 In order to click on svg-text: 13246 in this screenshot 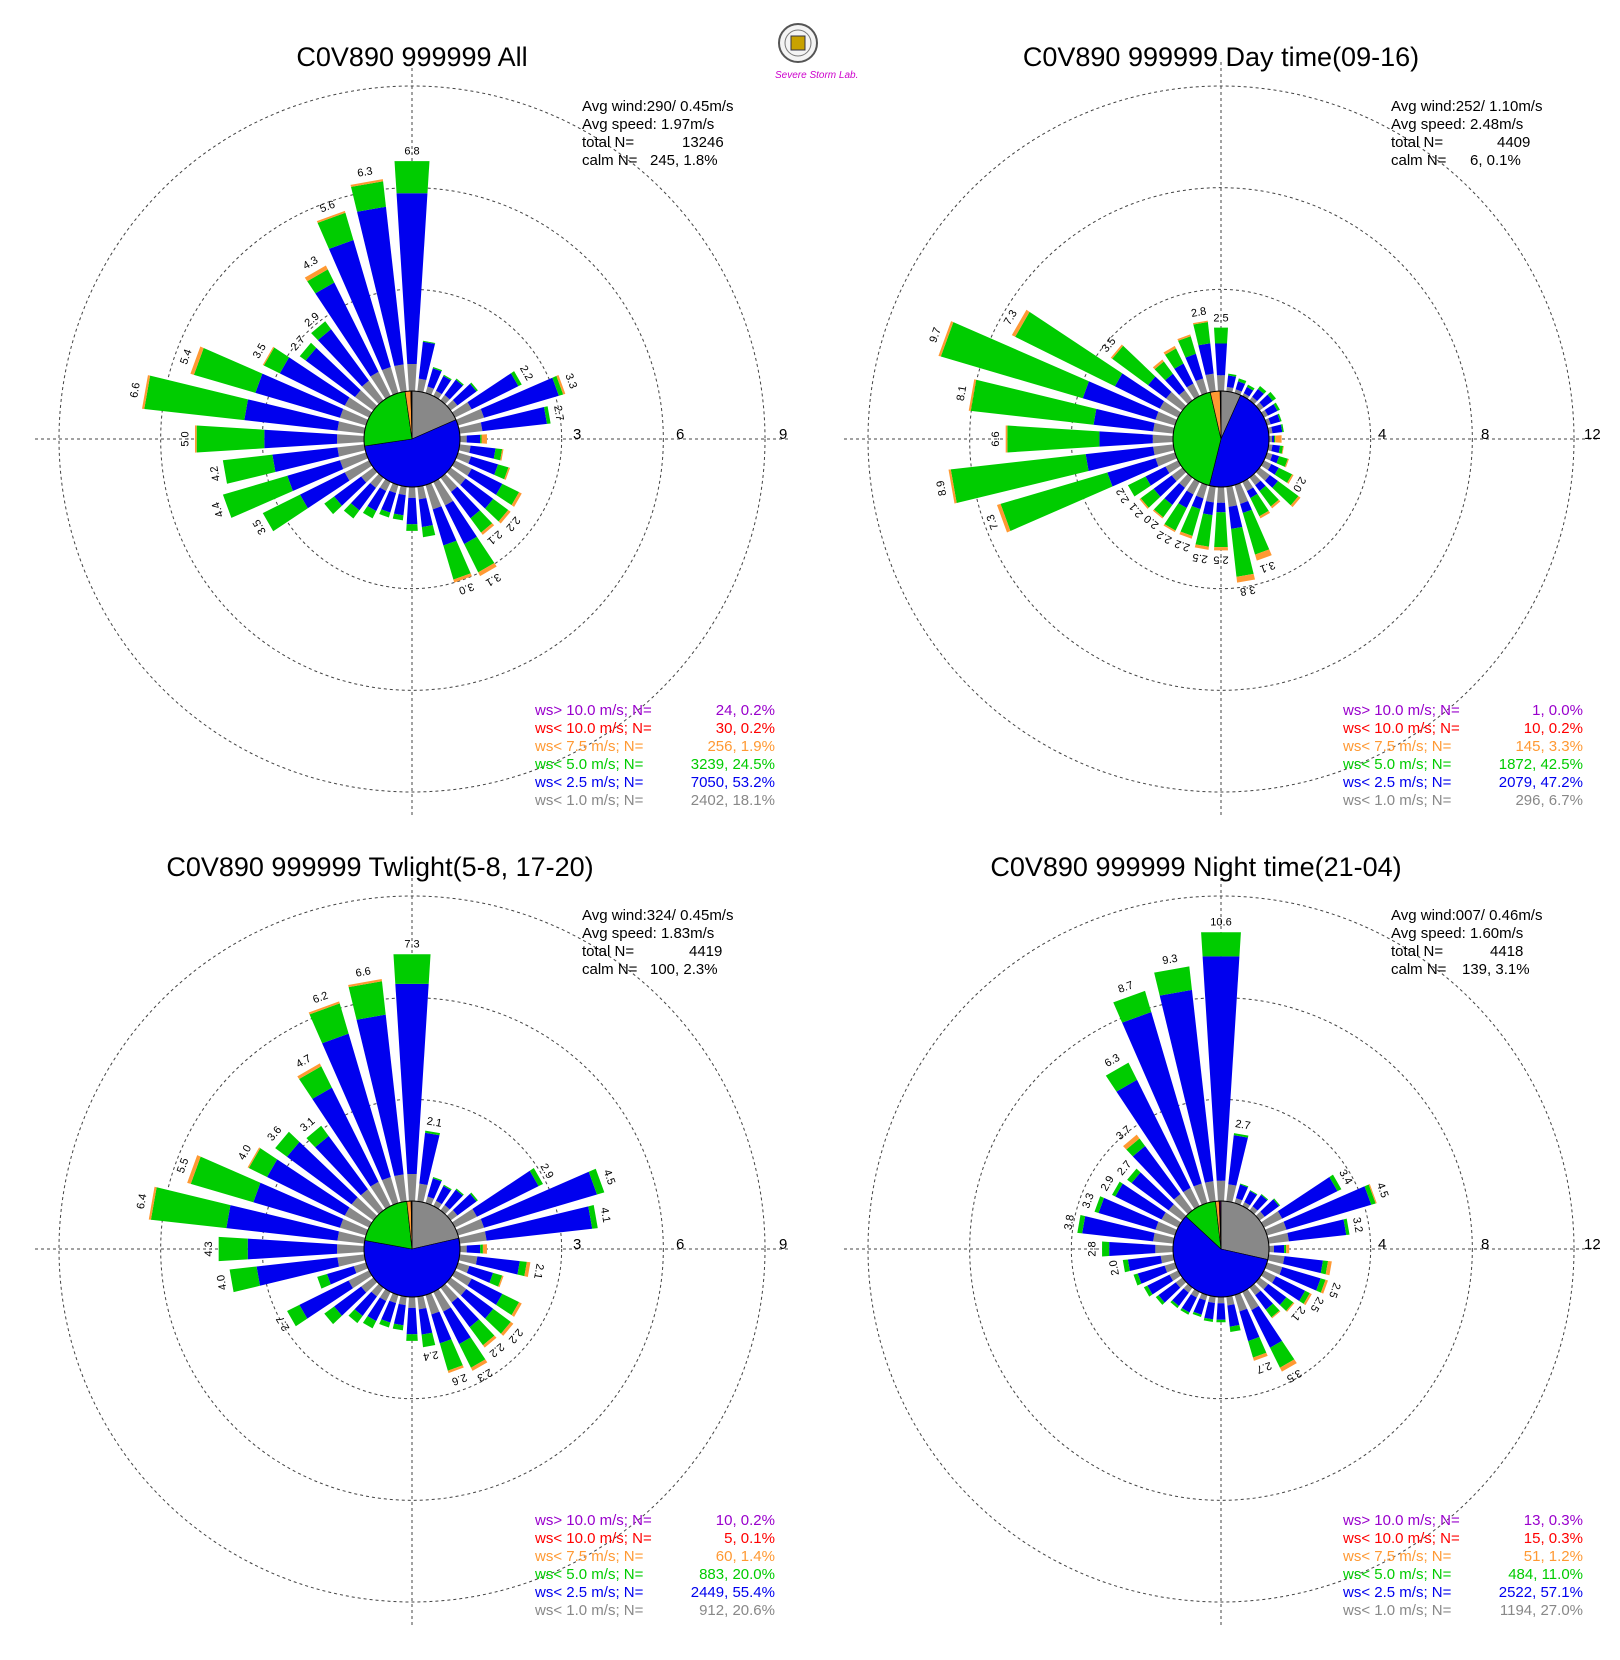, I will do `click(703, 142)`.